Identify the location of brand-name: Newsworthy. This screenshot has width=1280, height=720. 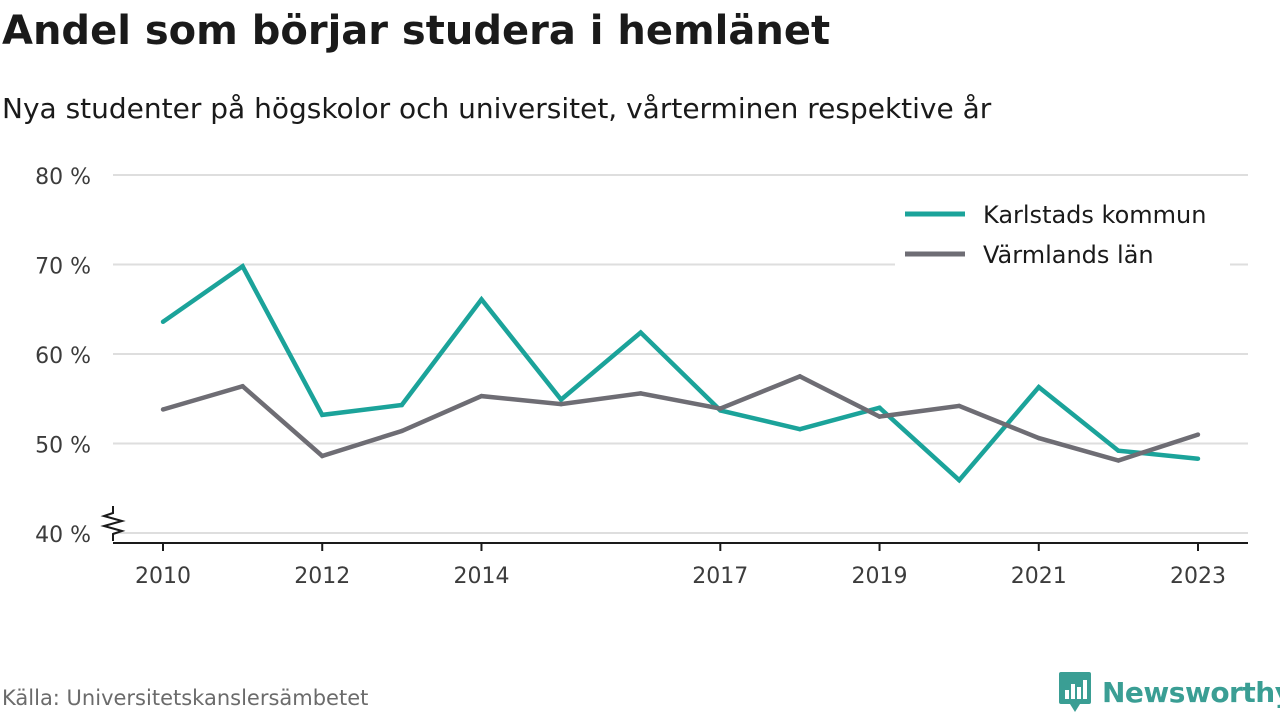
(1191, 692).